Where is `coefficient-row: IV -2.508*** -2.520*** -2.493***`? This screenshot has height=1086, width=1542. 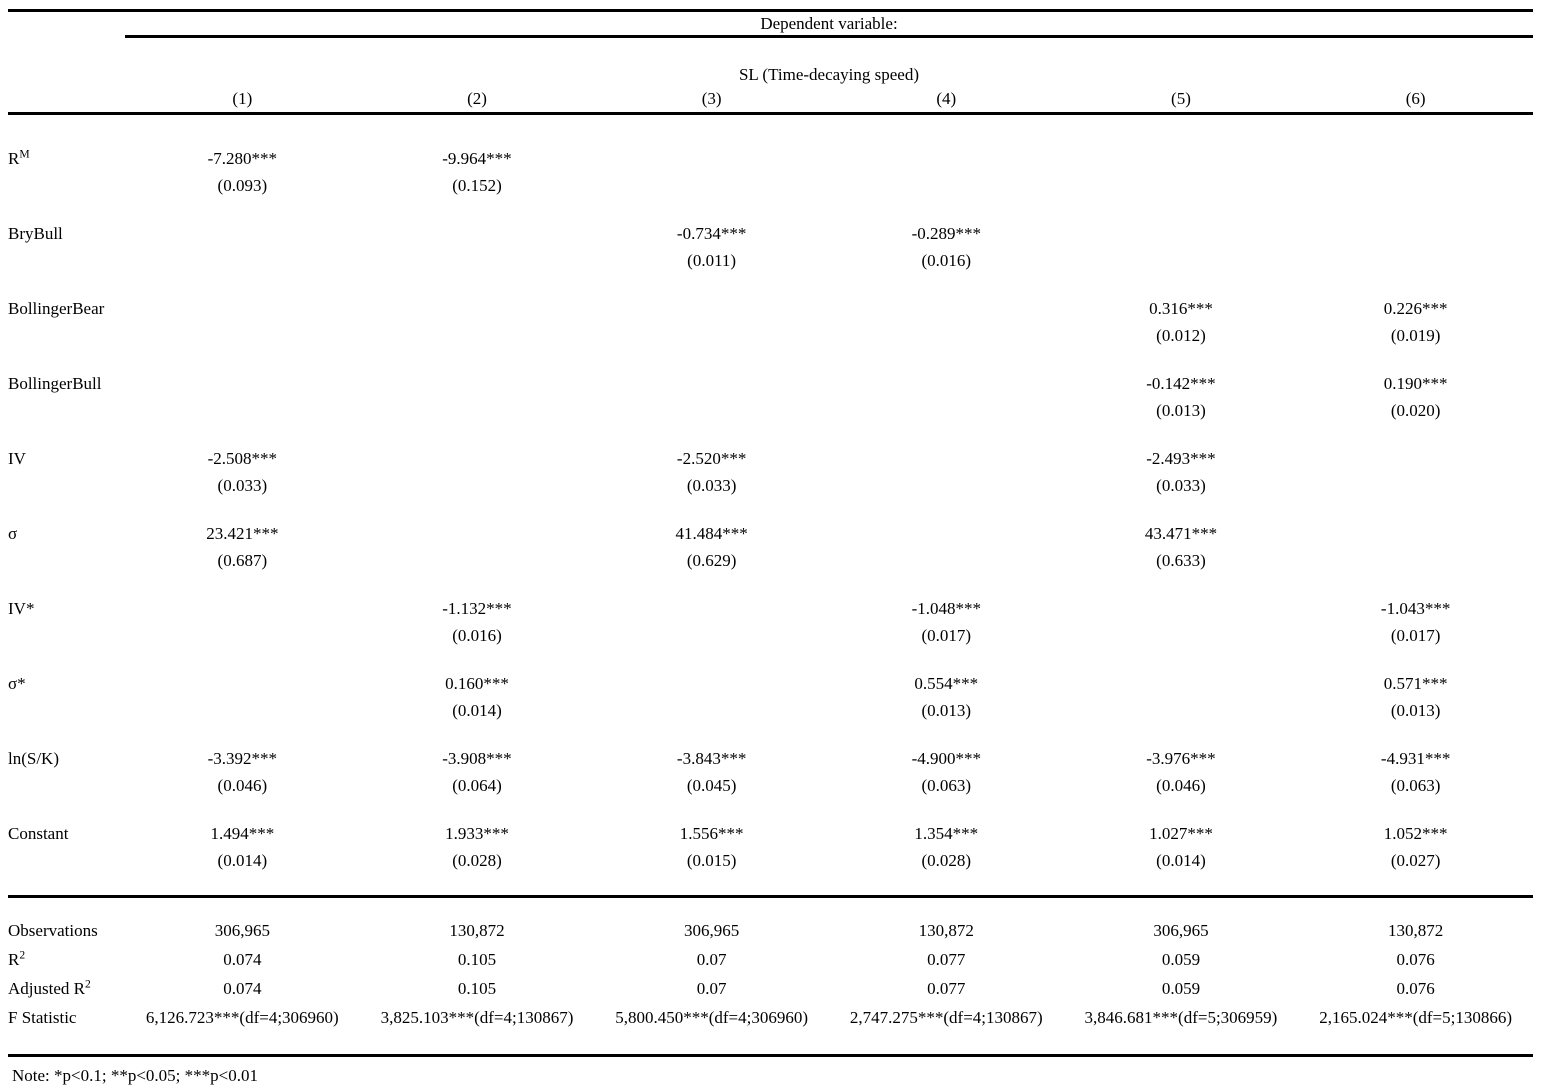
coefficient-row: IV -2.508*** -2.520*** -2.493*** is located at coordinates (770, 458).